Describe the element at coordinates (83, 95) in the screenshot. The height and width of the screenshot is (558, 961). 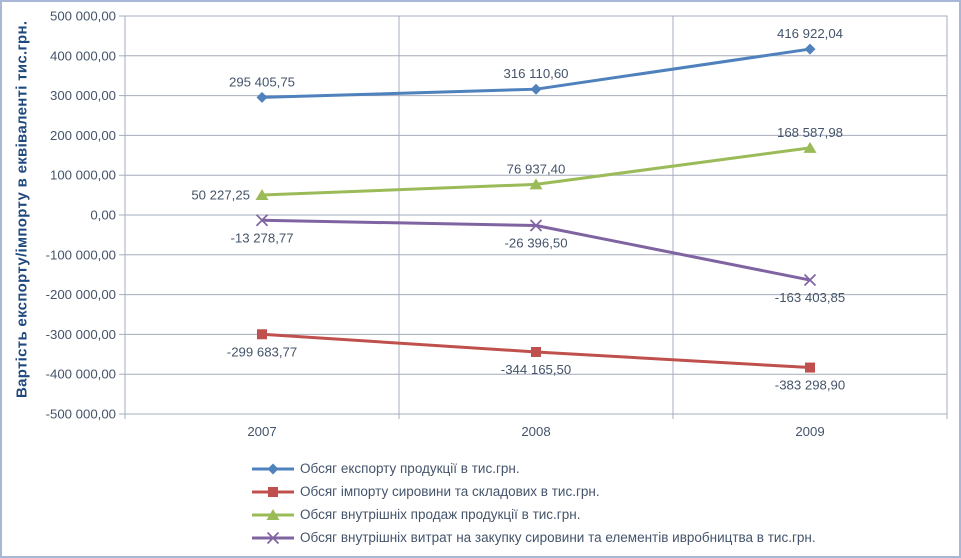
I see `y-tick-label: 300 000,00` at that location.